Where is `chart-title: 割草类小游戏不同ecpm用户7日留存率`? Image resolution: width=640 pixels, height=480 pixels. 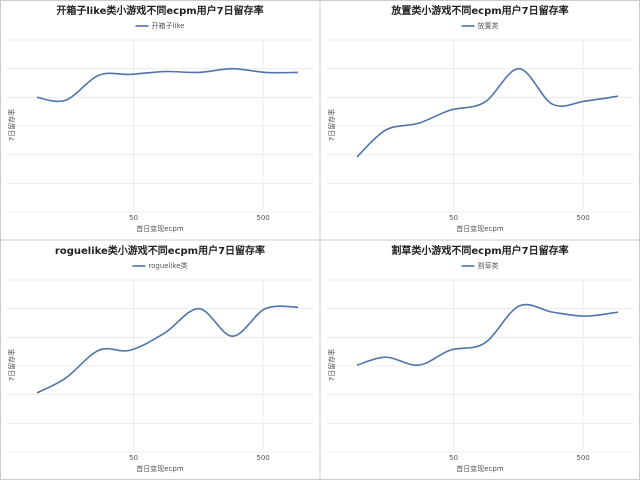 chart-title: 割草类小游戏不同ecpm用户7日留存率 is located at coordinates (479, 250).